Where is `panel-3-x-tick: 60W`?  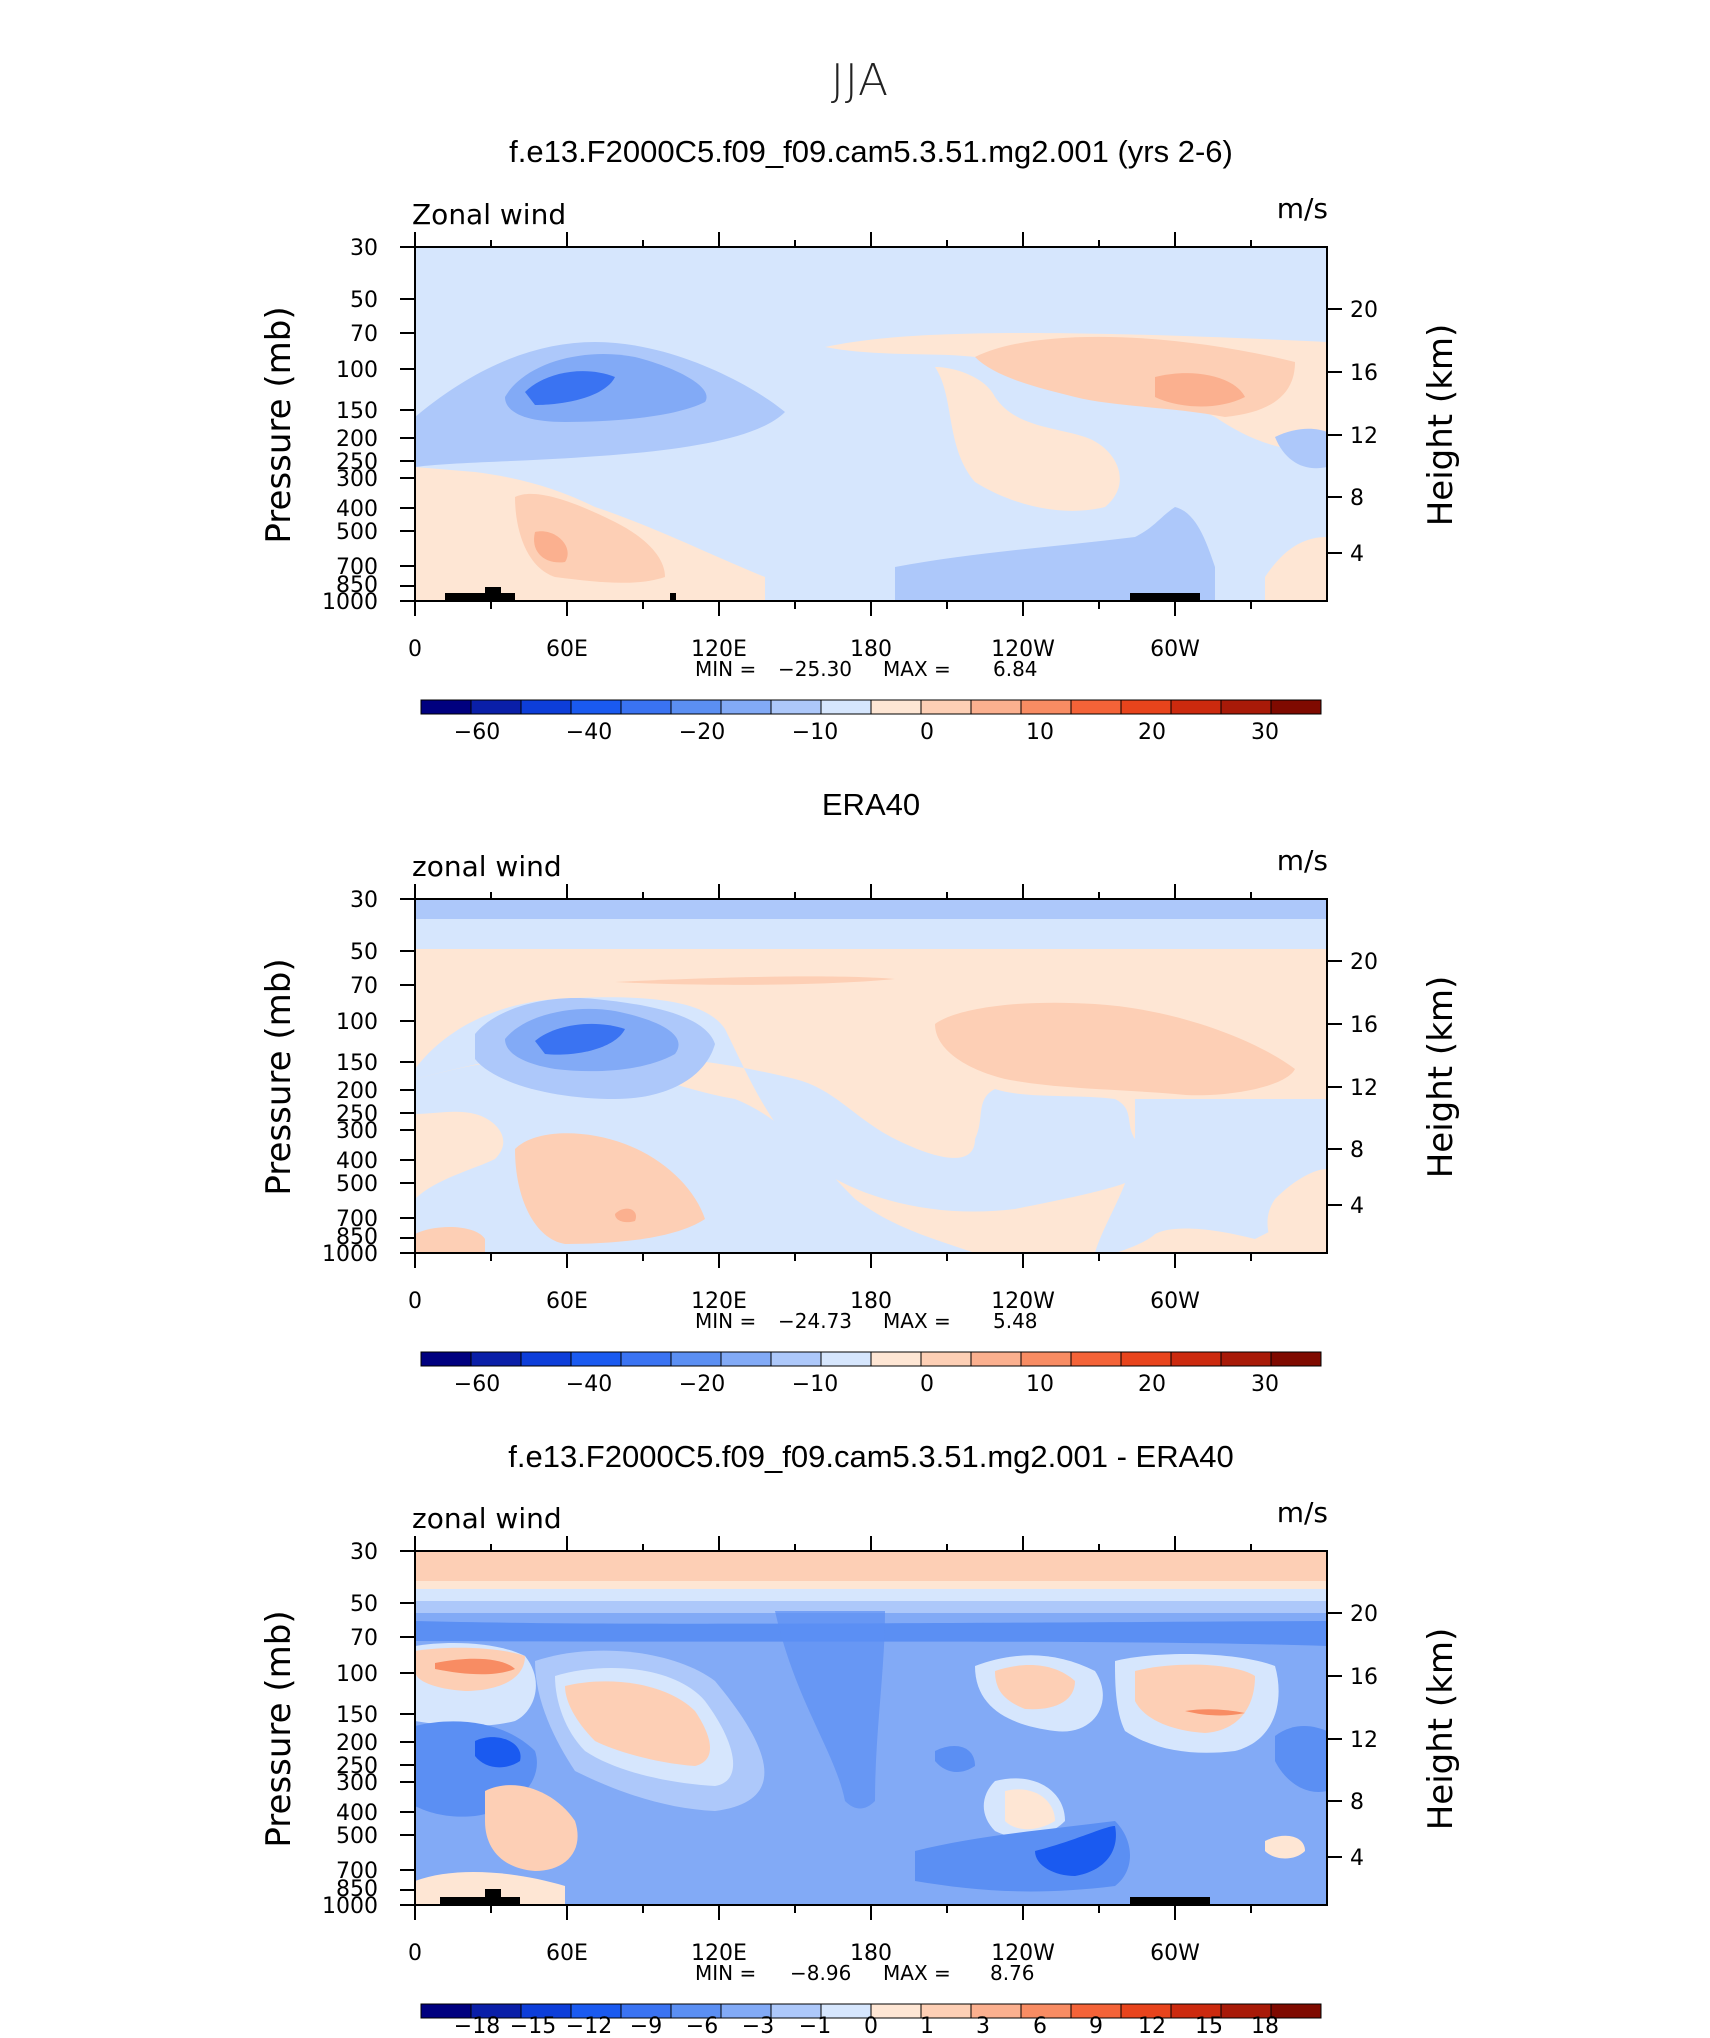
panel-3-x-tick: 60W is located at coordinates (1175, 1953).